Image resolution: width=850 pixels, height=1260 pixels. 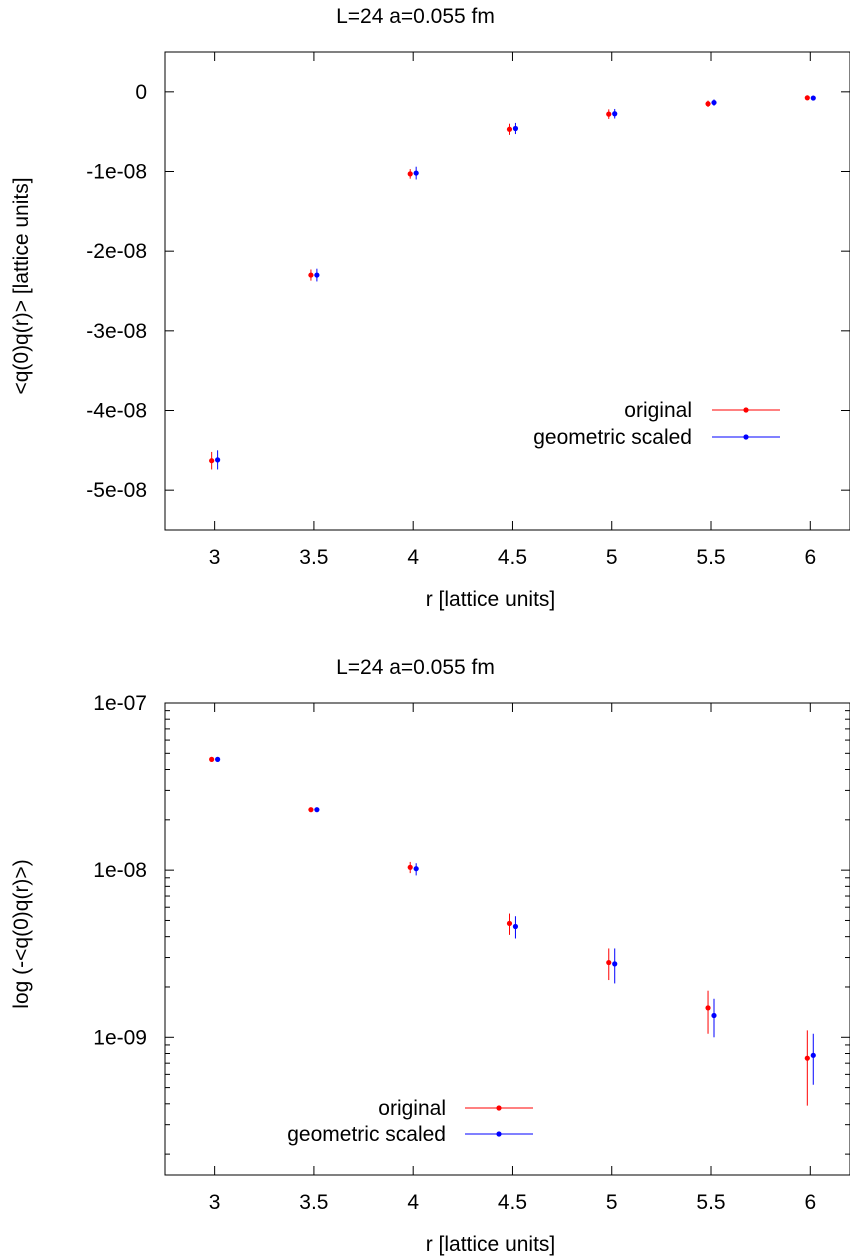 I want to click on y-tick-label: 1e-09, so click(x=120, y=1037).